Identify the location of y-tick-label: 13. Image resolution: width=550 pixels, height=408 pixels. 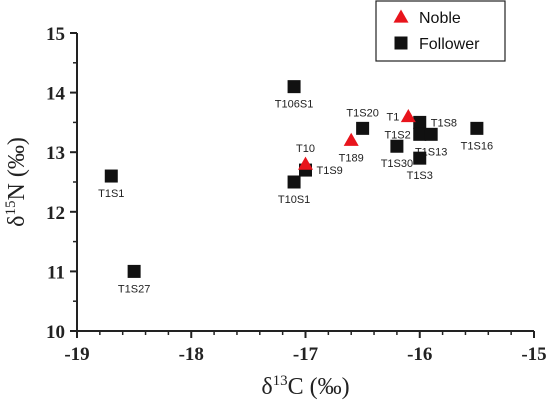
(55, 153).